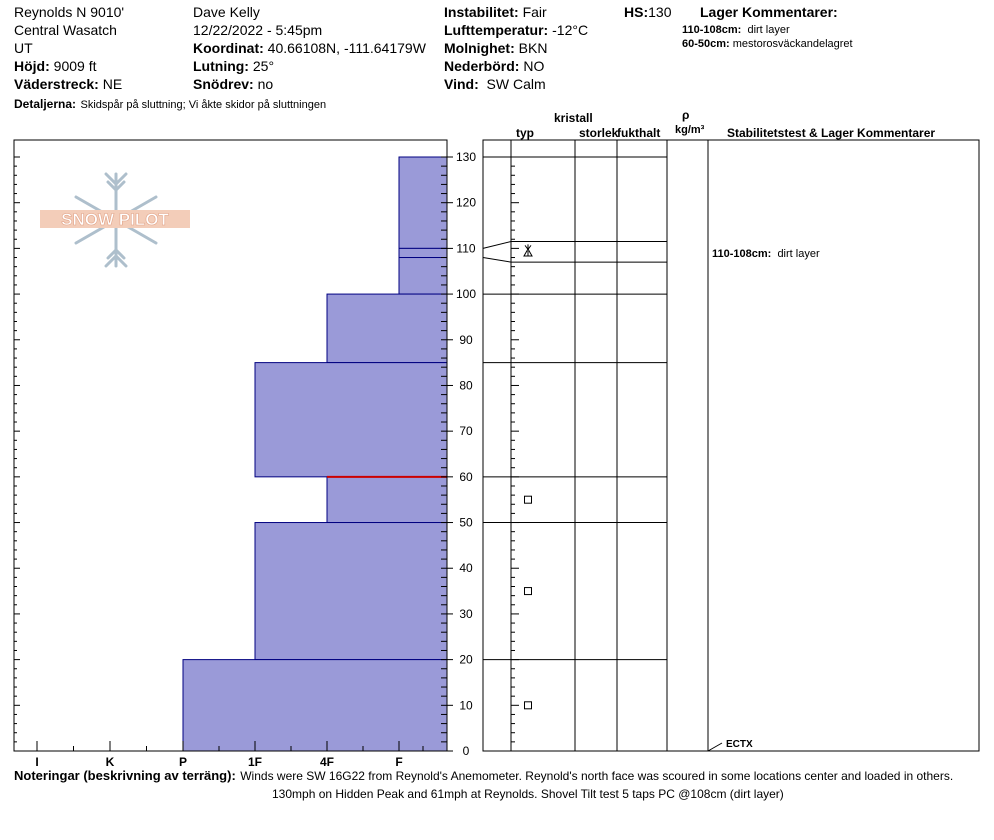 Image resolution: width=994 pixels, height=840 pixels. What do you see at coordinates (228, 48) in the screenshot?
I see `coords-label: Koordinat:` at bounding box center [228, 48].